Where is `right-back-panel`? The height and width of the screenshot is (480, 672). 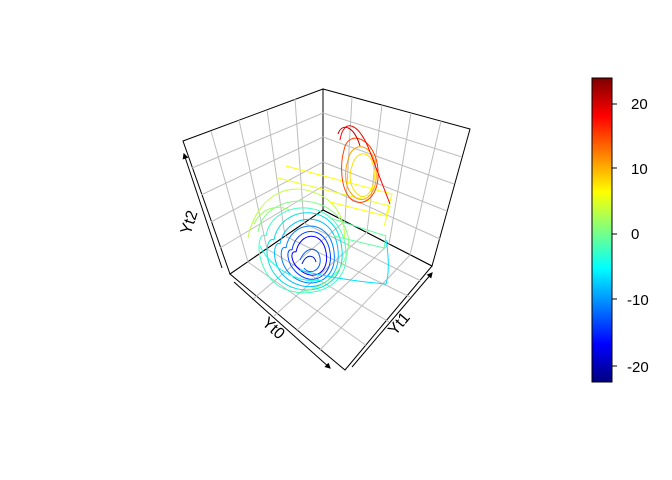
right-back-panel is located at coordinates (396, 177).